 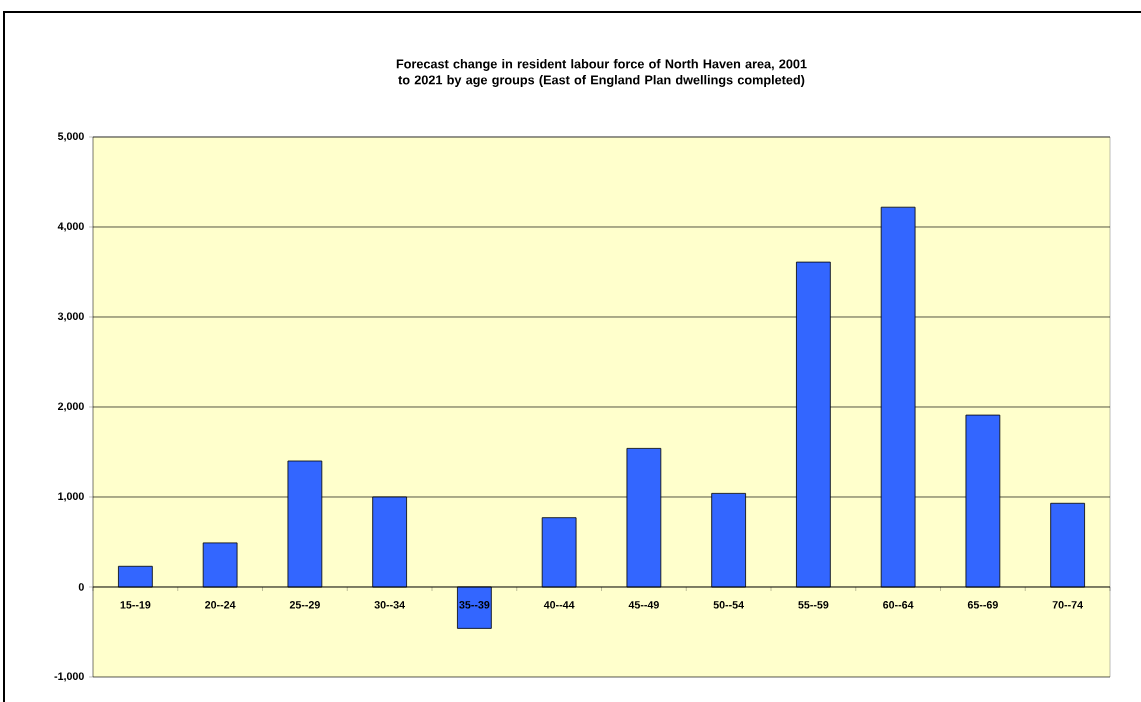 I want to click on y-tick-label: 0, so click(x=81, y=587).